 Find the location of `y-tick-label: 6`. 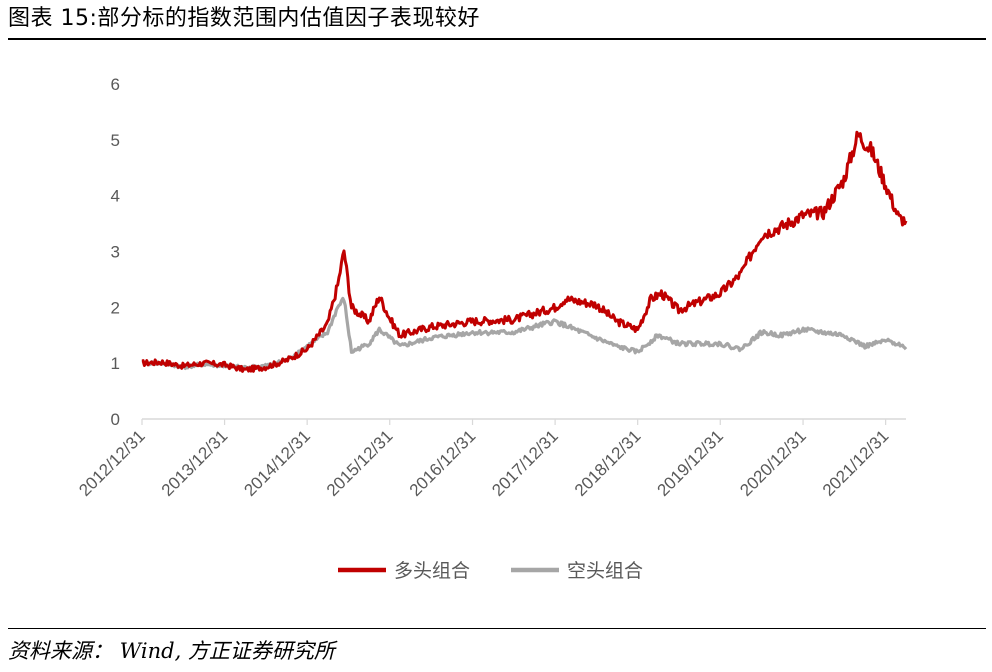

y-tick-label: 6 is located at coordinates (115, 84).